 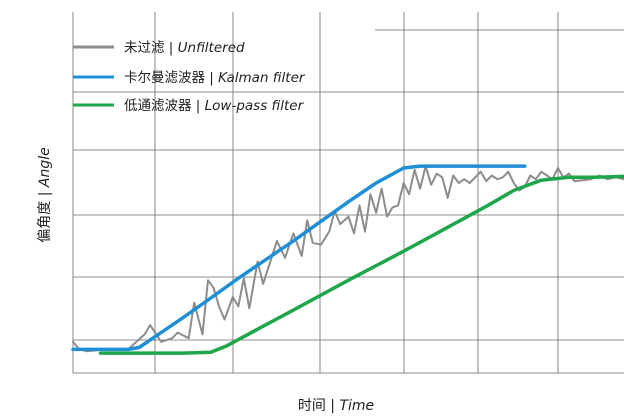 I want to click on legend-label-unfiltered-zh: 未过滤, so click(x=144, y=48).